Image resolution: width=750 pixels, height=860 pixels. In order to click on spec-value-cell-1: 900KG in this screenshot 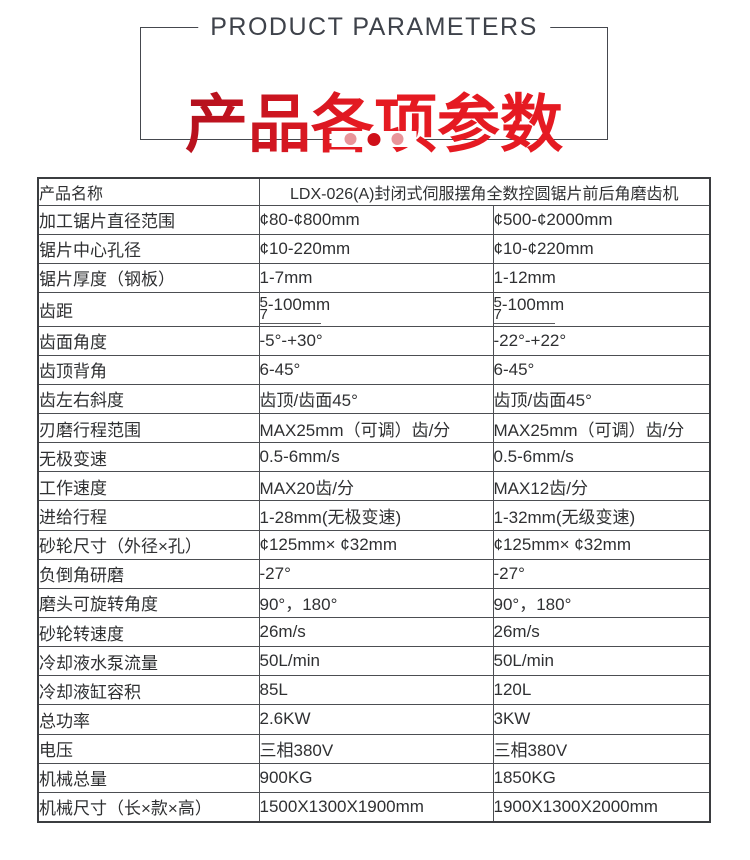, I will do `click(376, 777)`.